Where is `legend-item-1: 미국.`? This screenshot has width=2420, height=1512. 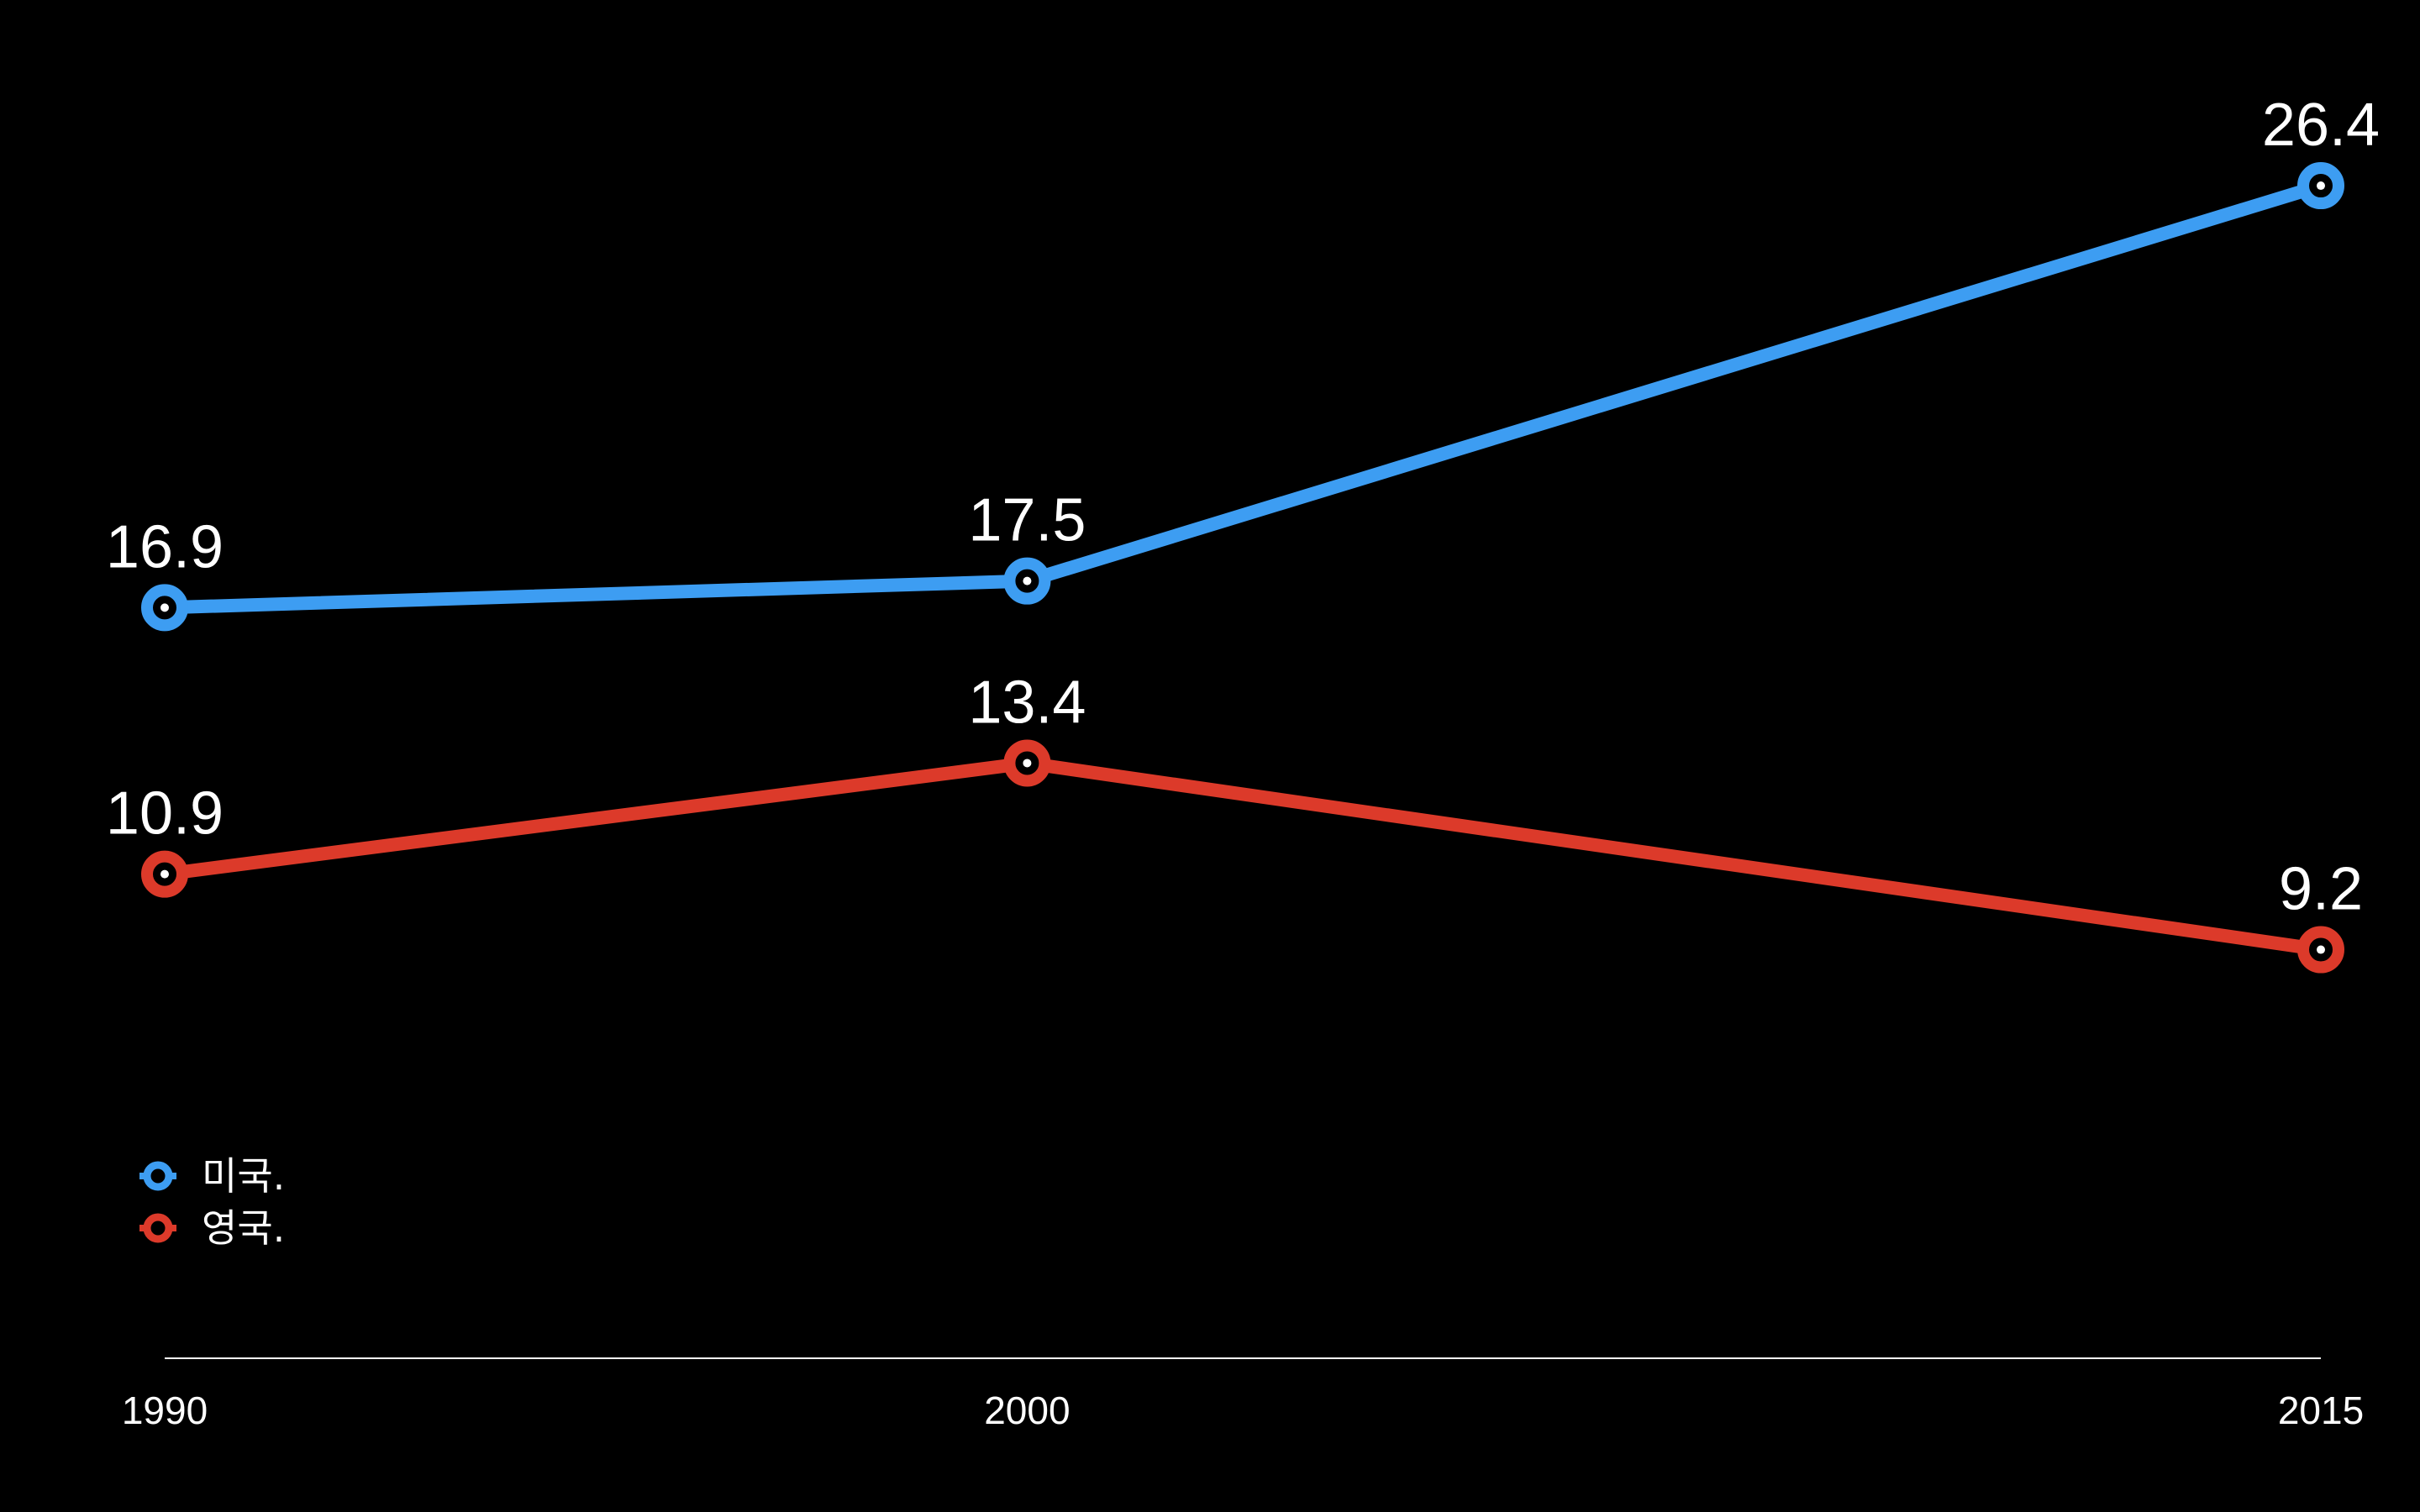
legend-item-1: 미국. is located at coordinates (212, 1176).